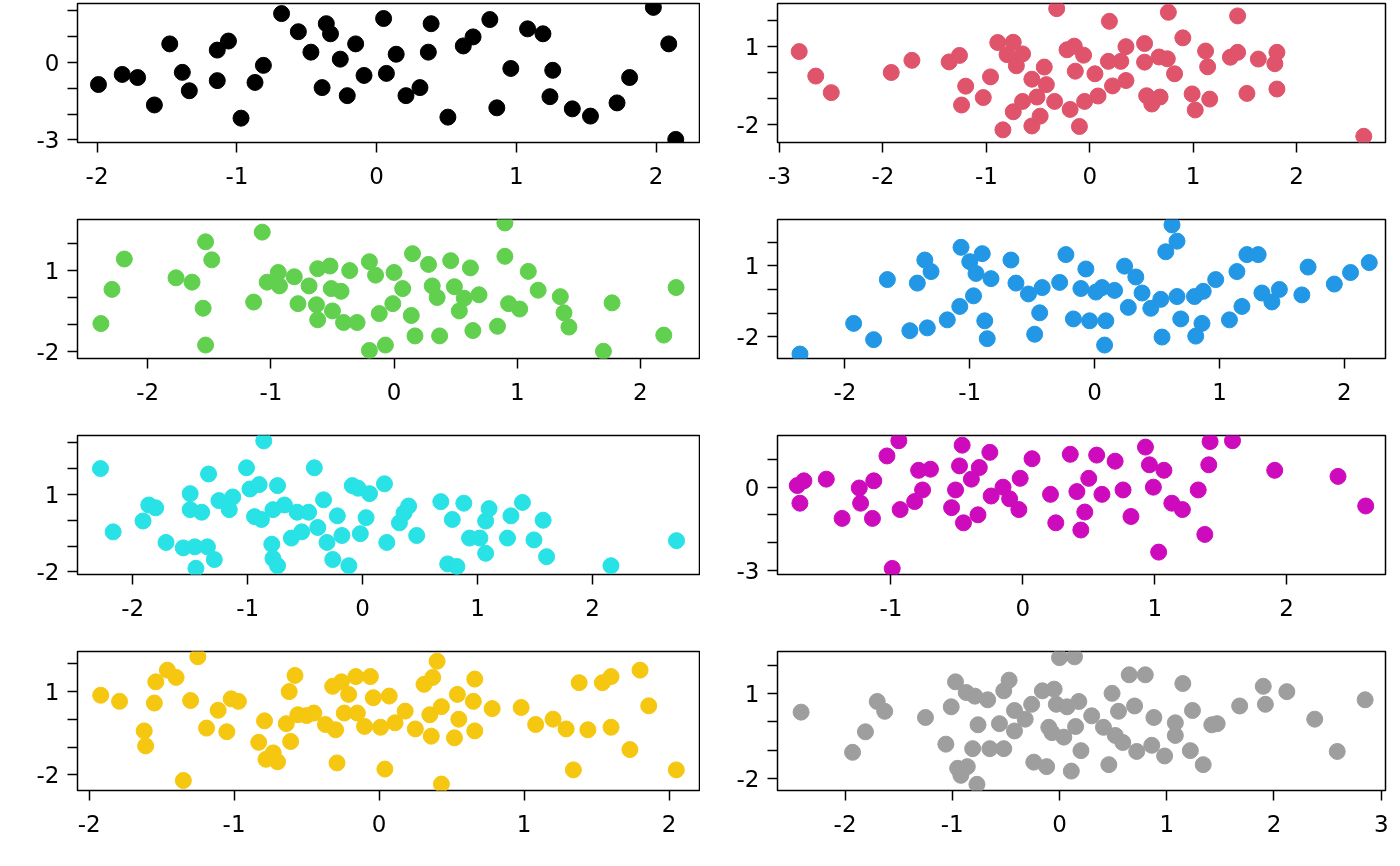 Image resolution: width=1400 pixels, height=866 pixels. I want to click on x-tick-label: 3, so click(1381, 823).